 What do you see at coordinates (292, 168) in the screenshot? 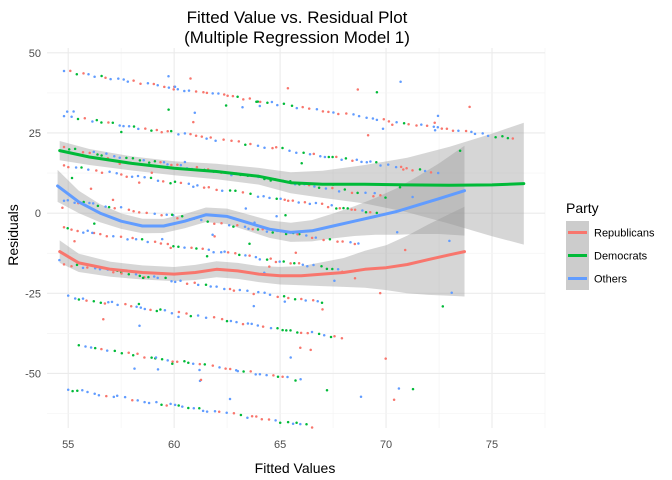
I see `smooth-line-democrats` at bounding box center [292, 168].